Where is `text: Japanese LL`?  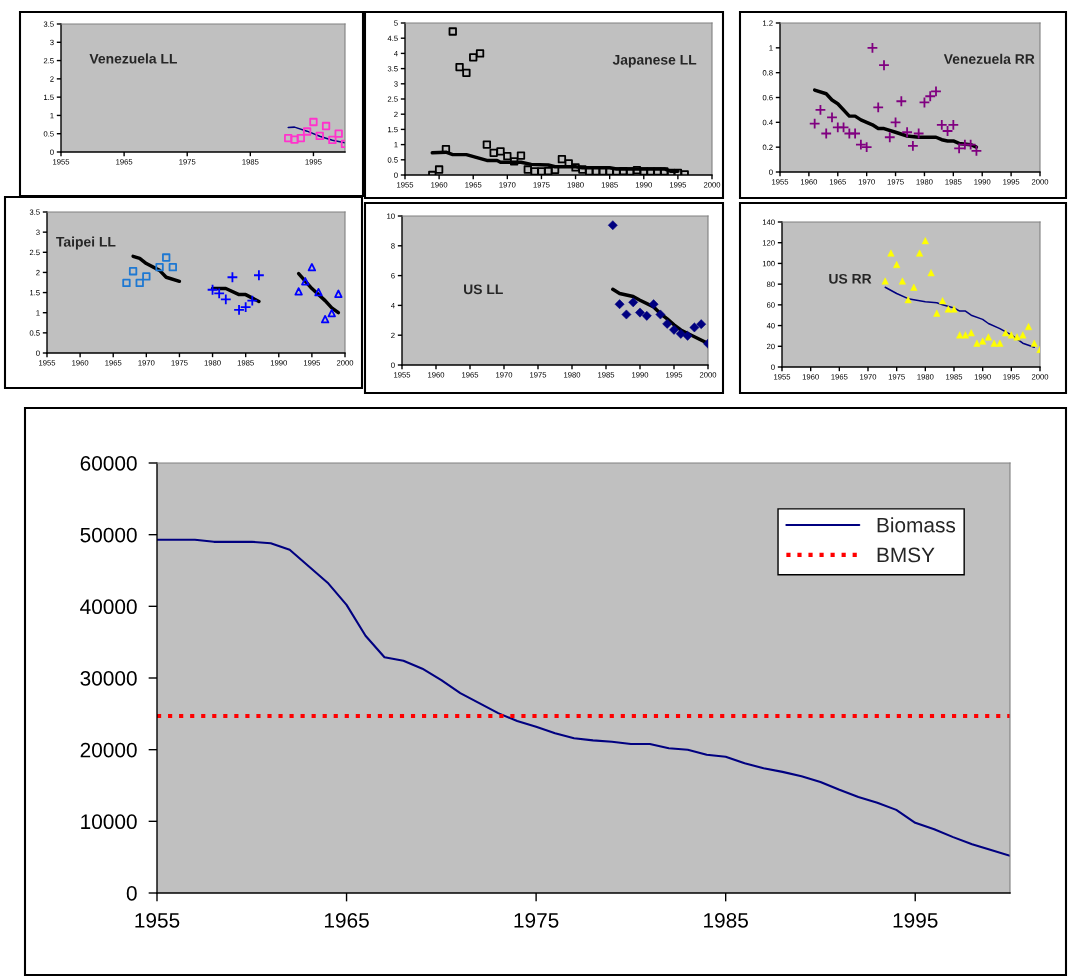 text: Japanese LL is located at coordinates (654, 61).